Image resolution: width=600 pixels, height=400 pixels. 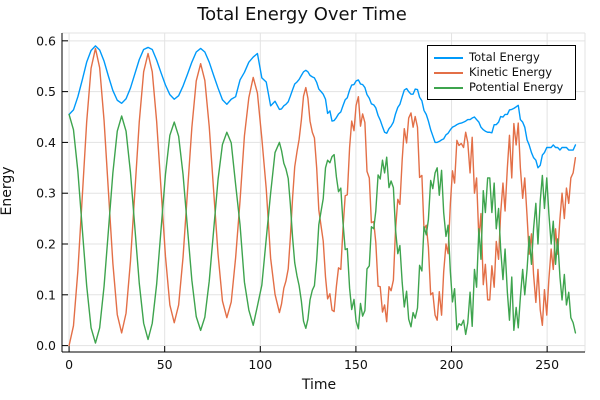 What do you see at coordinates (356, 364) in the screenshot?
I see `x-tick-label: 150` at bounding box center [356, 364].